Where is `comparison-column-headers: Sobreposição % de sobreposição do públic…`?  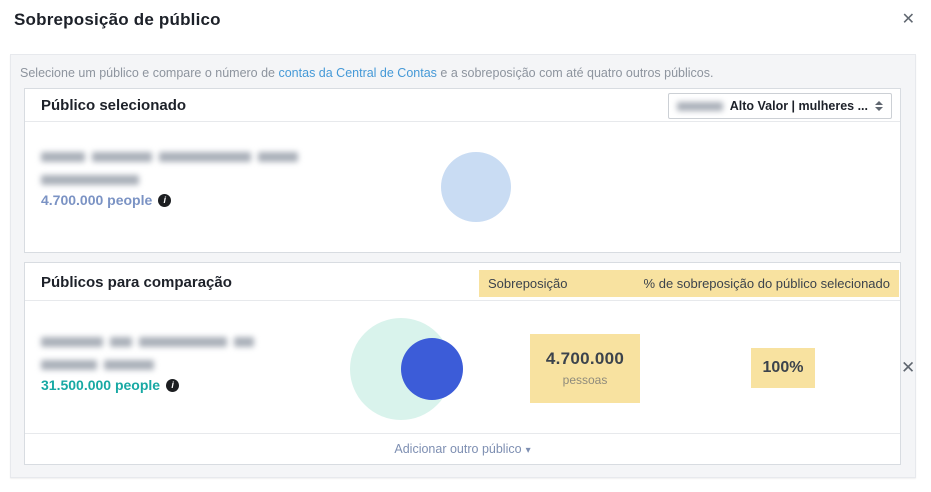 comparison-column-headers: Sobreposição % de sobreposição do públic… is located at coordinates (689, 283).